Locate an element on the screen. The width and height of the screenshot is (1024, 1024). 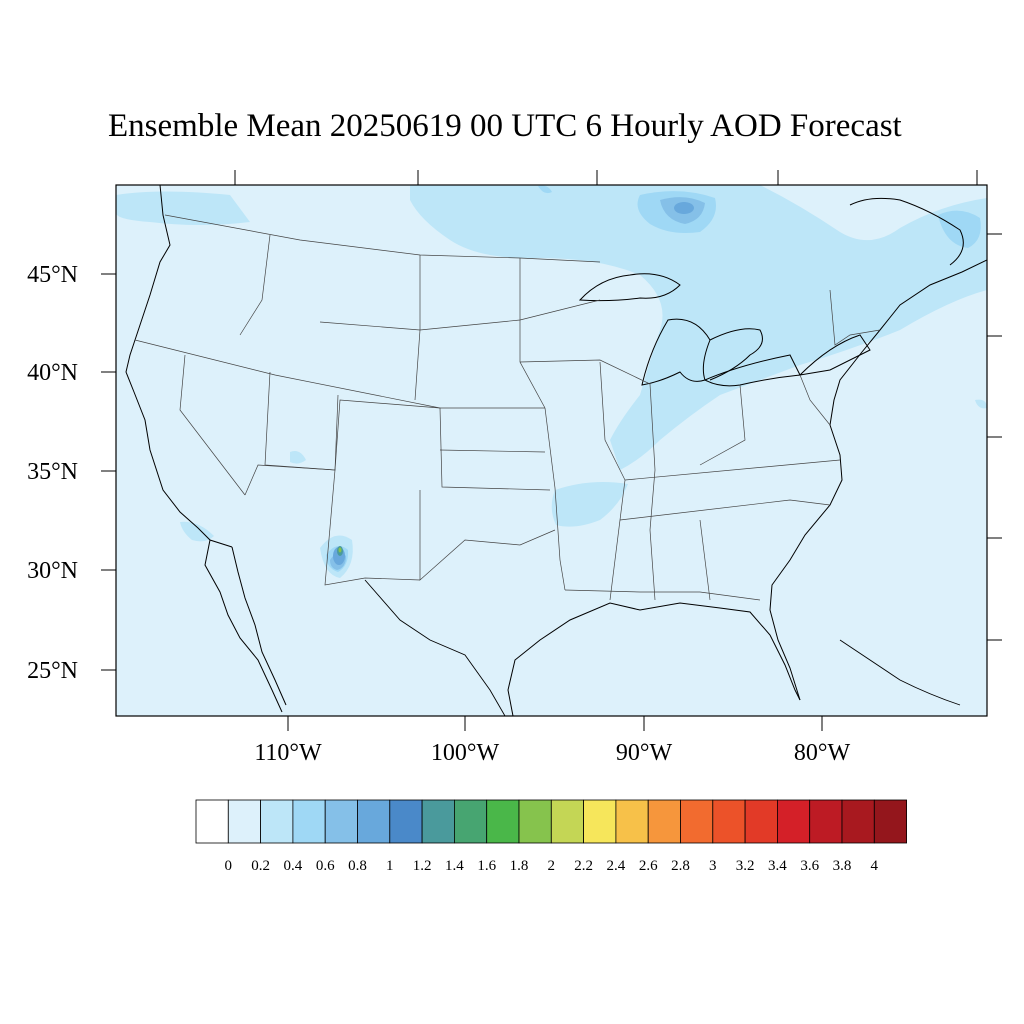
lat-label: 40°N is located at coordinates (52, 373).